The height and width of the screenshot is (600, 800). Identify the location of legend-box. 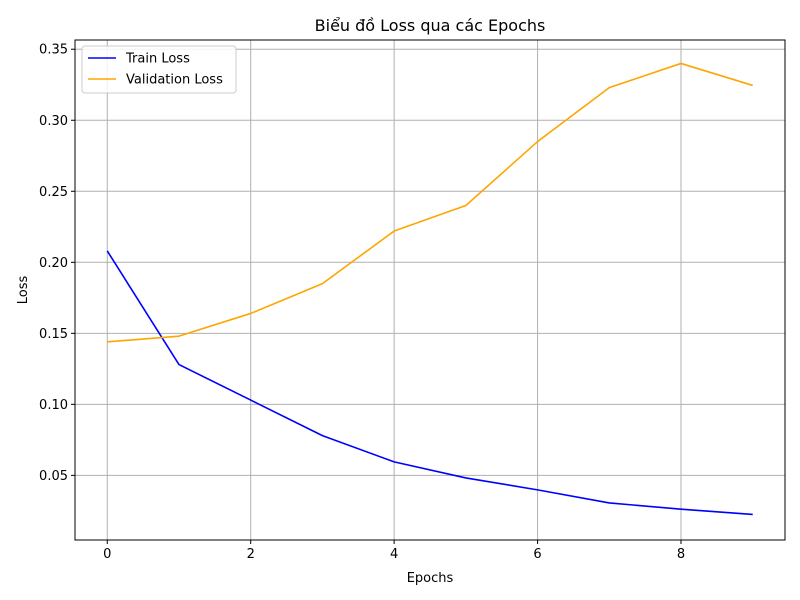
(159, 69).